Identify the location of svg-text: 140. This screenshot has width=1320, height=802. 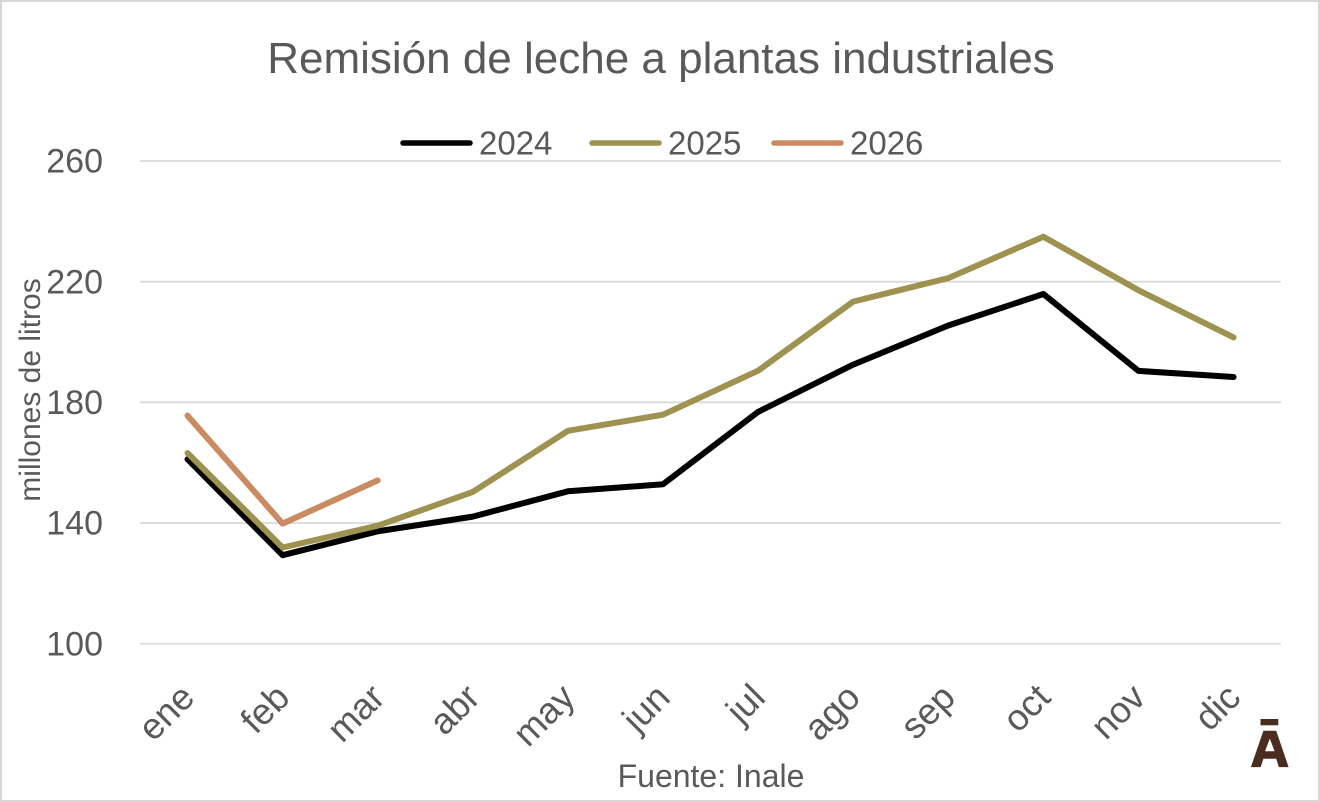
(74, 524).